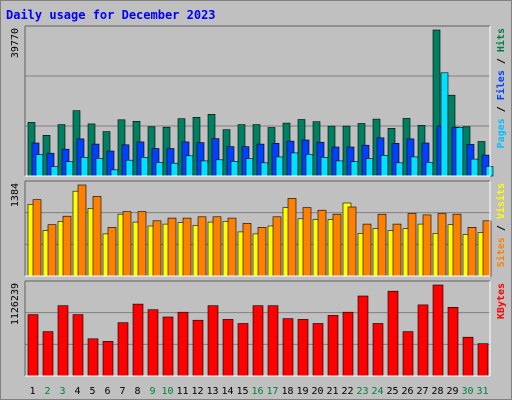 This screenshot has width=512, height=400. I want to click on x-tick-day-19: 19, so click(302, 391).